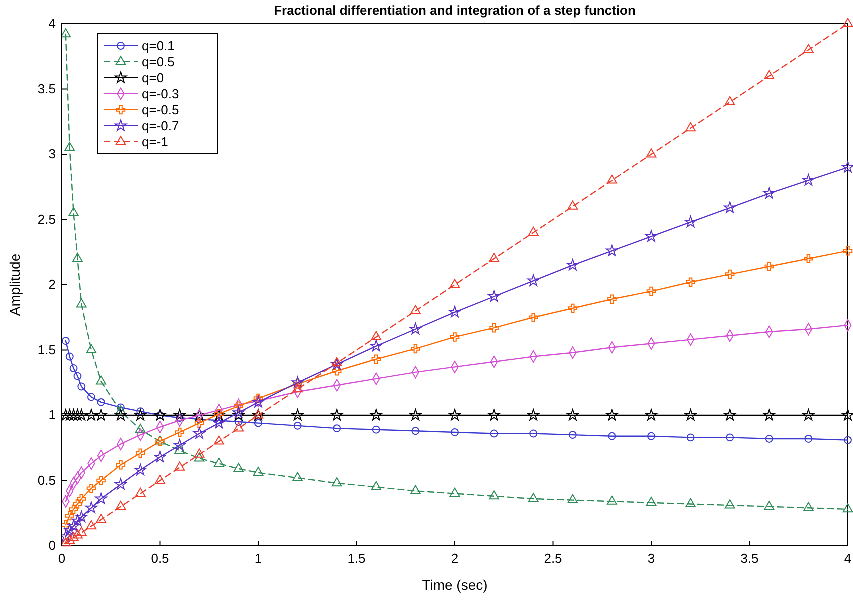 The width and height of the screenshot is (853, 603). I want to click on x-tick-label: 0.5, so click(160, 558).